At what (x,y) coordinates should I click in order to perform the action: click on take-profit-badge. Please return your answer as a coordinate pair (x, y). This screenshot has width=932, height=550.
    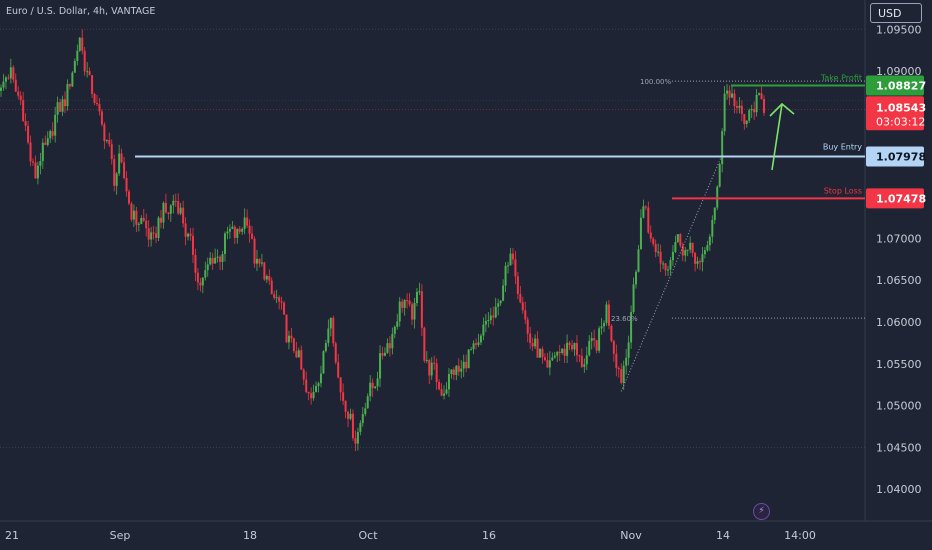
    Looking at the image, I should click on (895, 85).